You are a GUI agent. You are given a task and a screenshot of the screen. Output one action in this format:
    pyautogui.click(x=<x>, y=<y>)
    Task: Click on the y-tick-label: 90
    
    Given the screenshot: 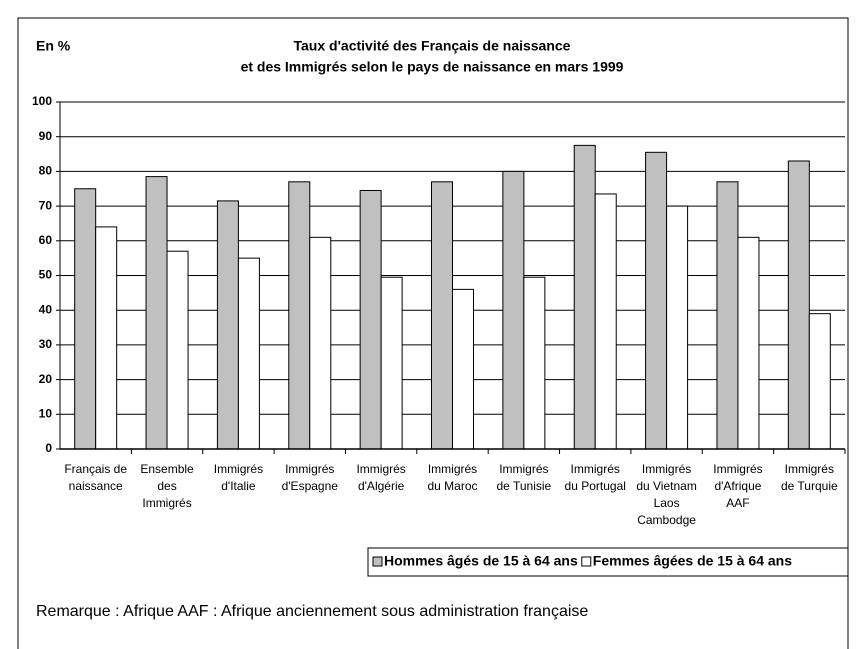 What is the action you would take?
    pyautogui.click(x=46, y=136)
    